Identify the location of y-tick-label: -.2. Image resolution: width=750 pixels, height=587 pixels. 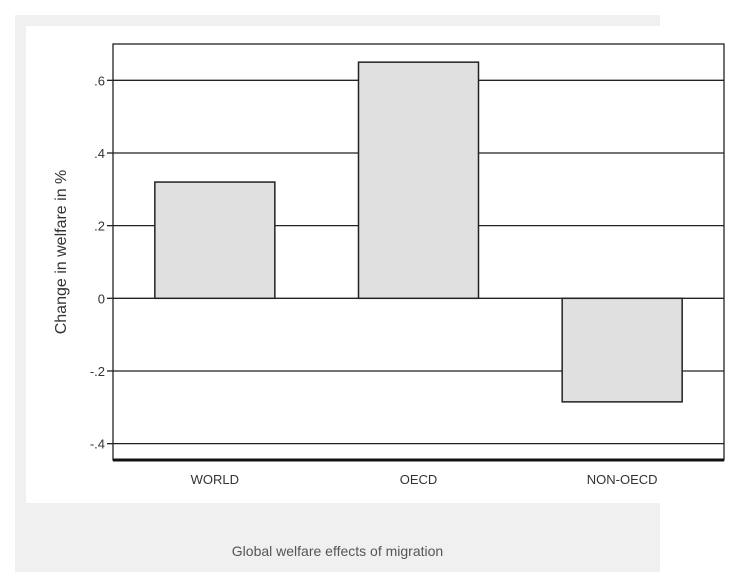
(97, 371).